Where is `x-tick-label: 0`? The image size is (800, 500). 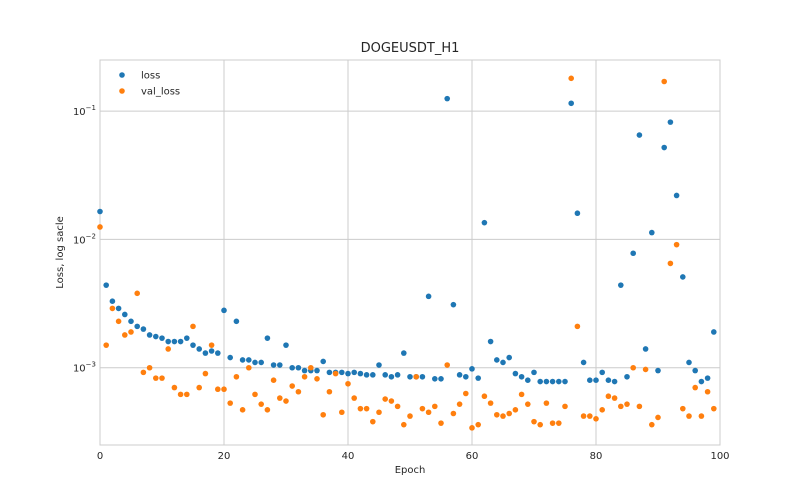
x-tick-label: 0 is located at coordinates (100, 456).